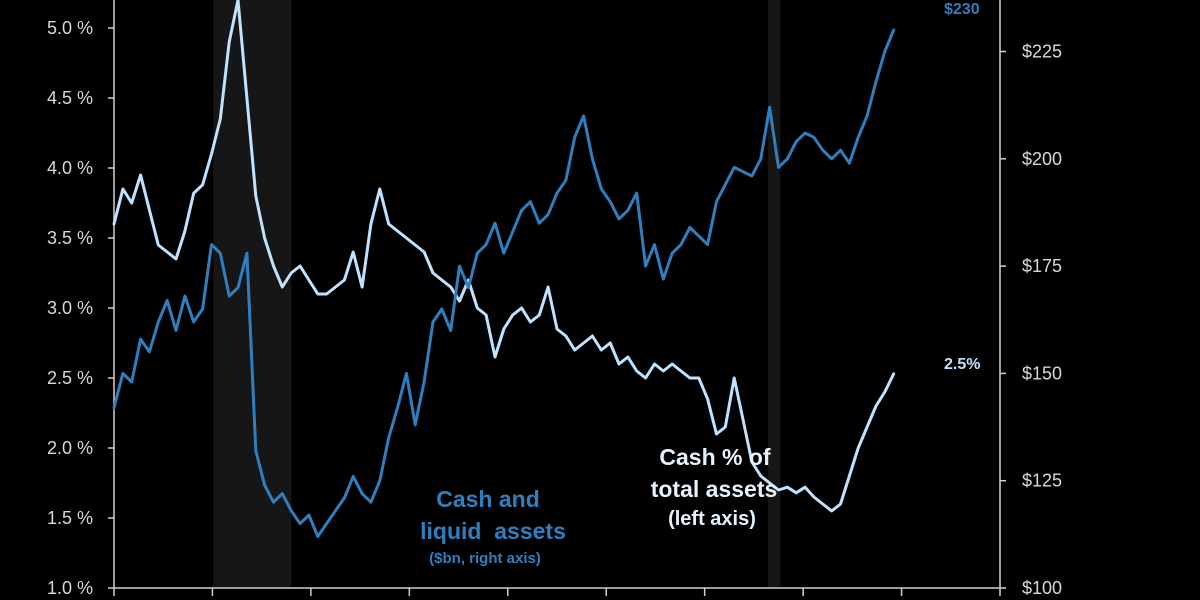  What do you see at coordinates (1042, 588) in the screenshot?
I see `right-tick-label: $100` at bounding box center [1042, 588].